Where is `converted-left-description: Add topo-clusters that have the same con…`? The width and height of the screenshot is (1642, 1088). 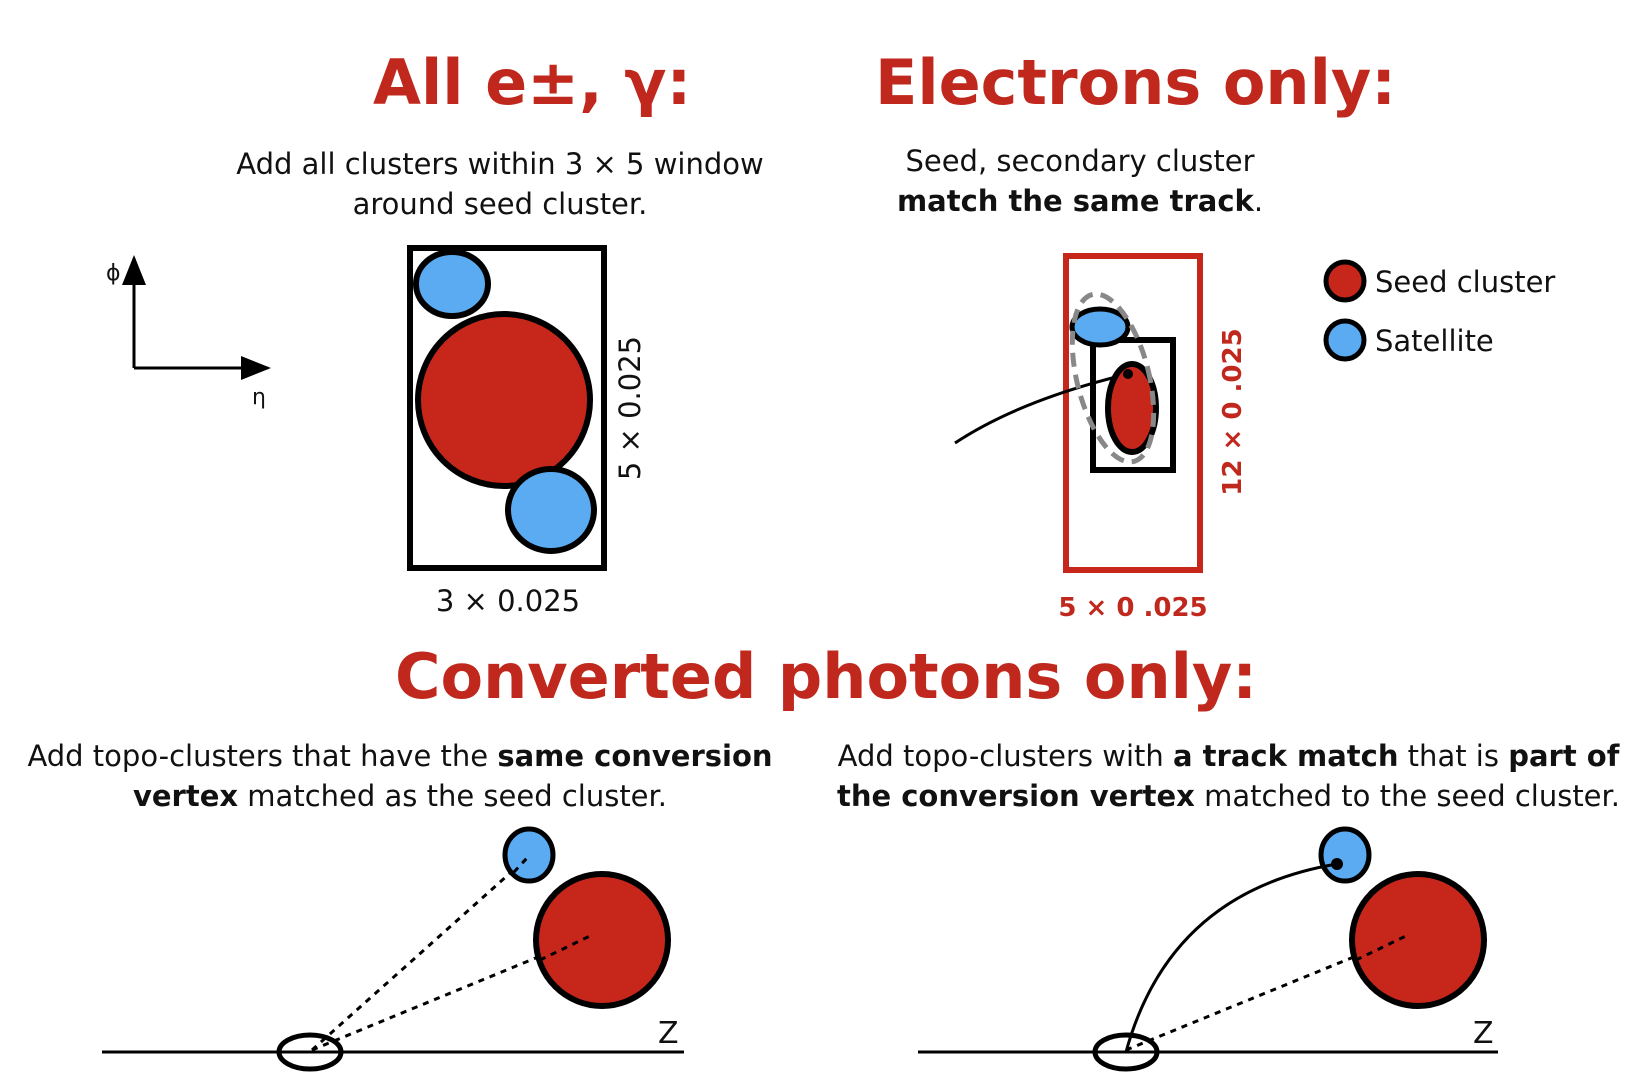
converted-left-description: Add topo-clusters that have the same con… is located at coordinates (400, 776).